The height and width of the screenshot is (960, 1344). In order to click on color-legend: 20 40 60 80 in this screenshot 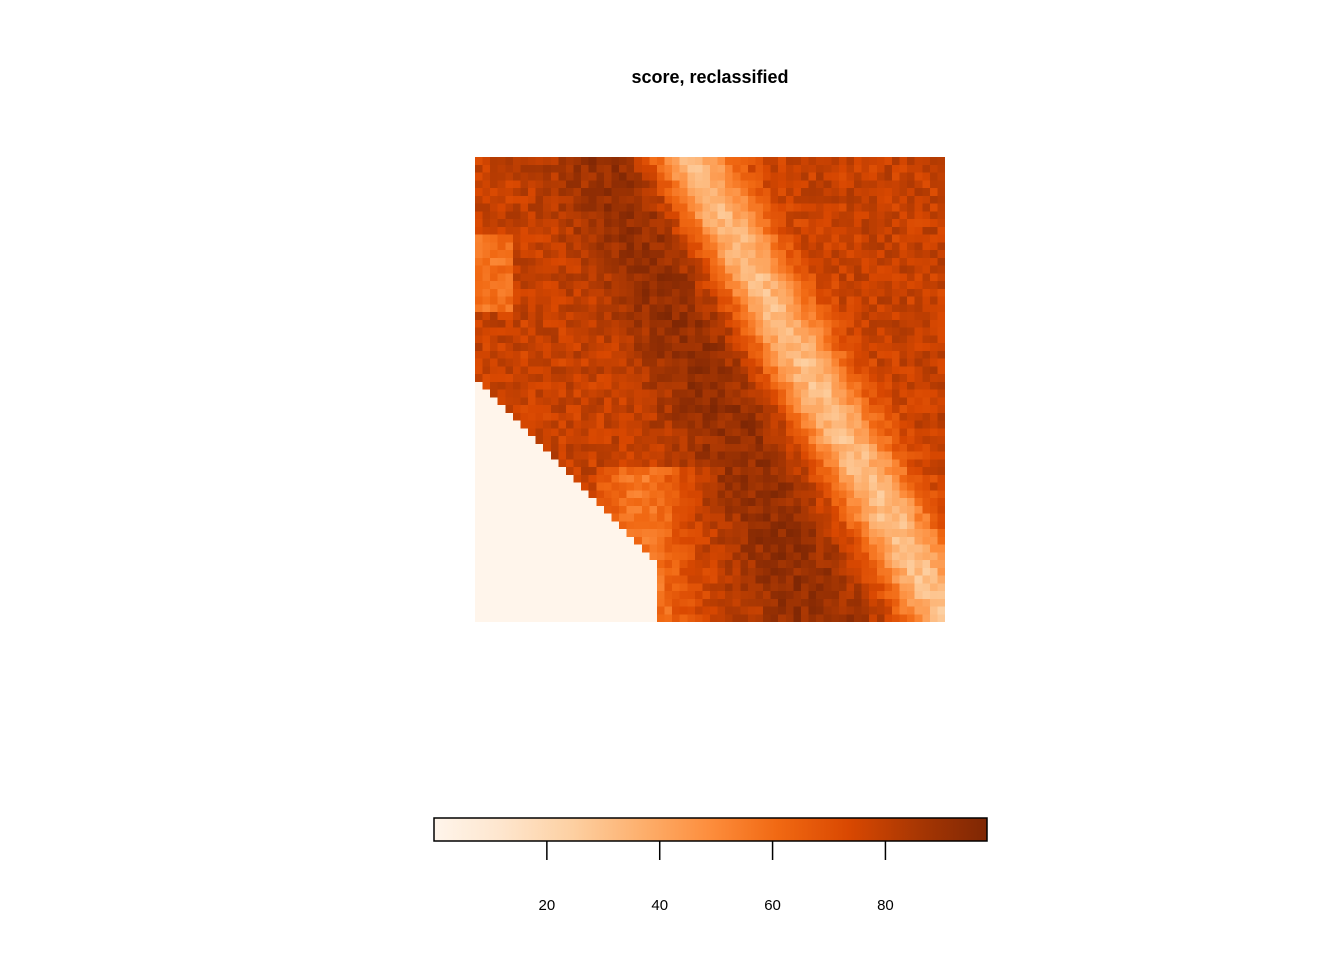, I will do `click(710, 865)`.